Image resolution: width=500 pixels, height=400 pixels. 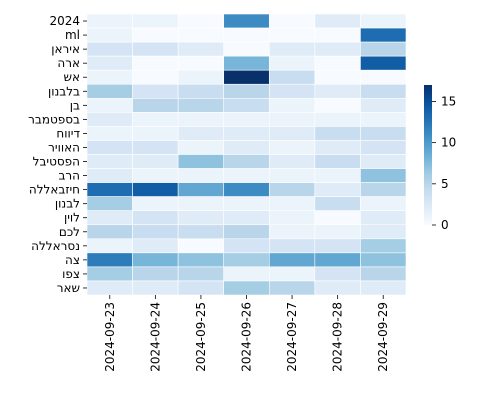 What do you see at coordinates (445, 225) in the screenshot?
I see `colorbar-tick-label: 0` at bounding box center [445, 225].